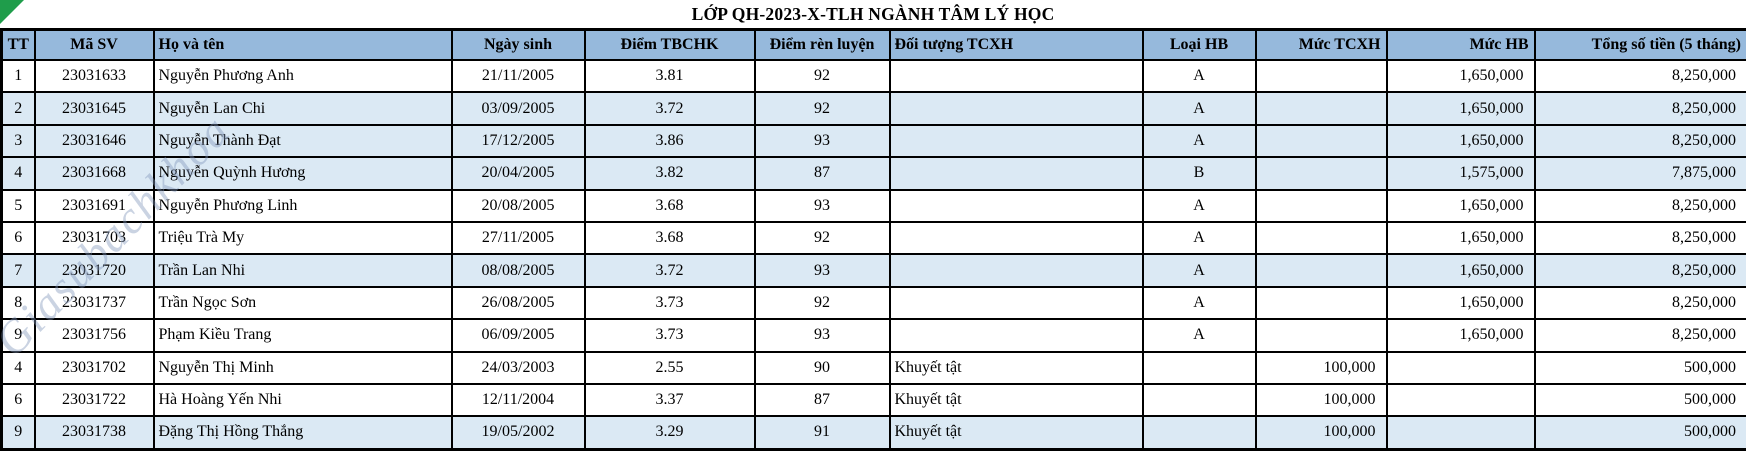  Describe the element at coordinates (94, 141) in the screenshot. I see `cell-masv: 23031646` at that location.